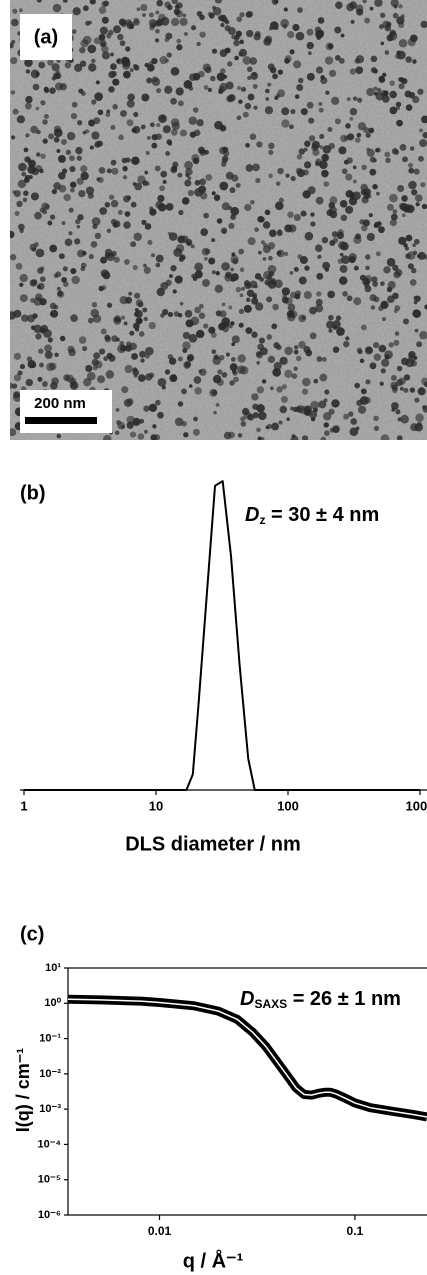  Describe the element at coordinates (213, 844) in the screenshot. I see `x-axis-title: DLS diameter / nm` at that location.